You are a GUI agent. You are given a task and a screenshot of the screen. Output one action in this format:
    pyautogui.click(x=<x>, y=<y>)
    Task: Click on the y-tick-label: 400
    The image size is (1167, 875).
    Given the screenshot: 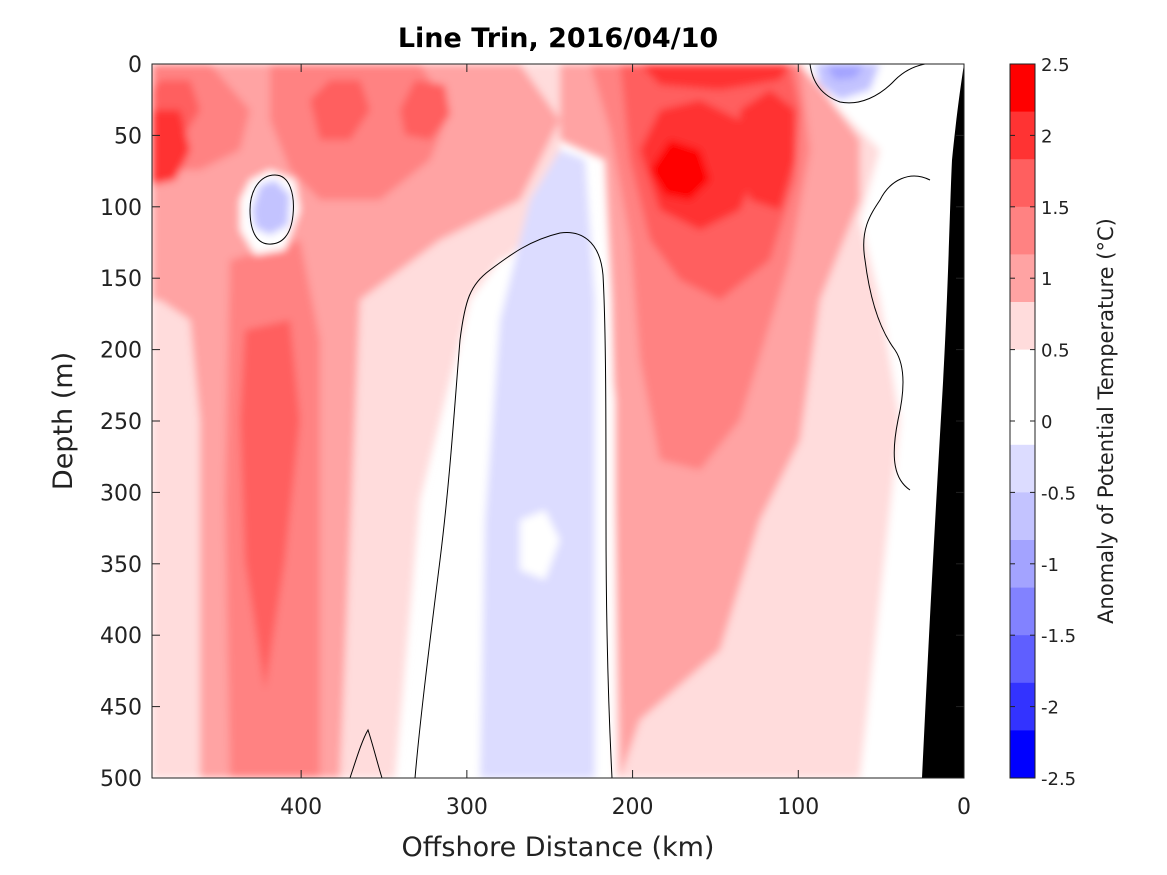 What is the action you would take?
    pyautogui.click(x=121, y=636)
    